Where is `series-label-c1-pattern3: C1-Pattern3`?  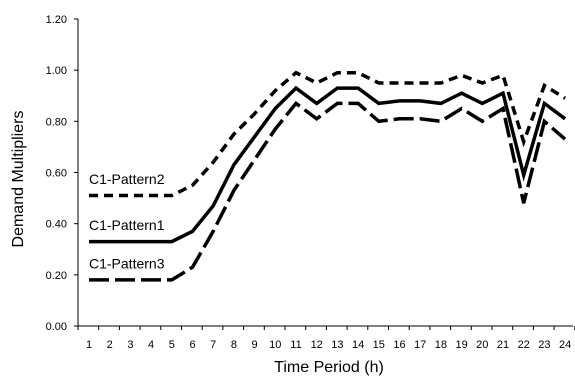
series-label-c1-pattern3: C1-Pattern3 is located at coordinates (127, 263).